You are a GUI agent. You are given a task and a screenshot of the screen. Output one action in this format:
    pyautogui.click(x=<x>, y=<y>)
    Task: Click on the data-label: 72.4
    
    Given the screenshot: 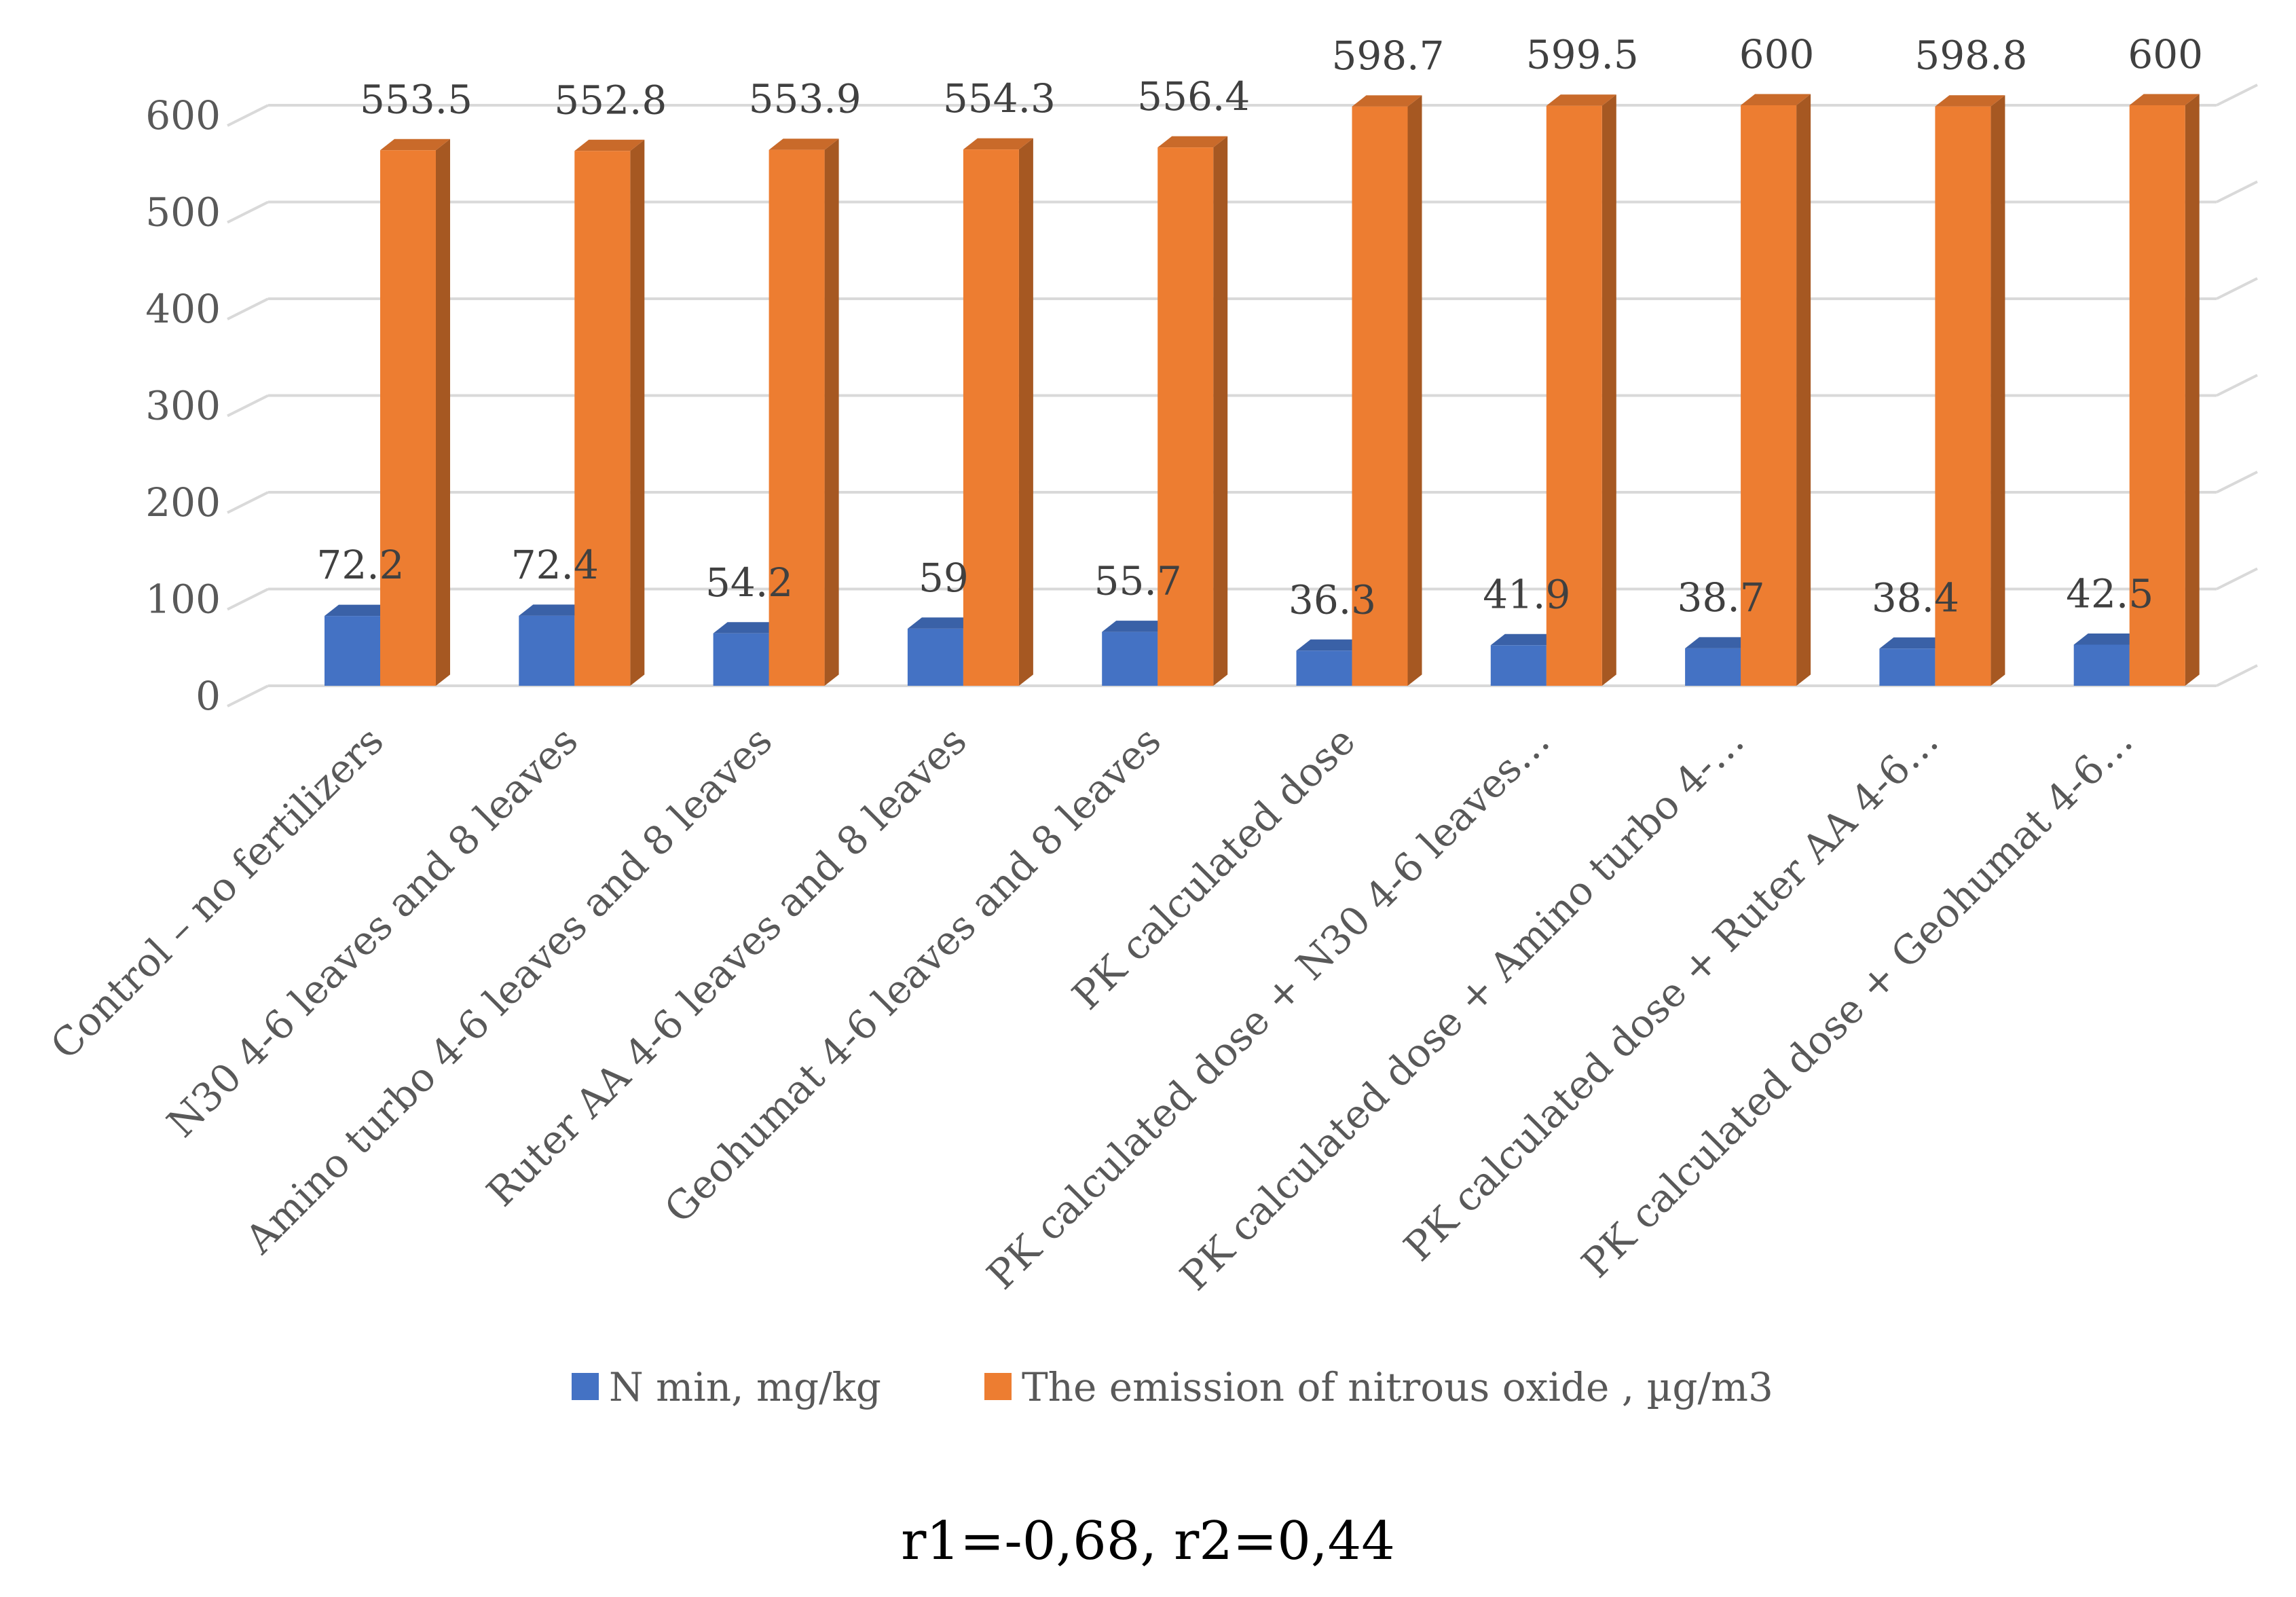 What is the action you would take?
    pyautogui.click(x=555, y=565)
    